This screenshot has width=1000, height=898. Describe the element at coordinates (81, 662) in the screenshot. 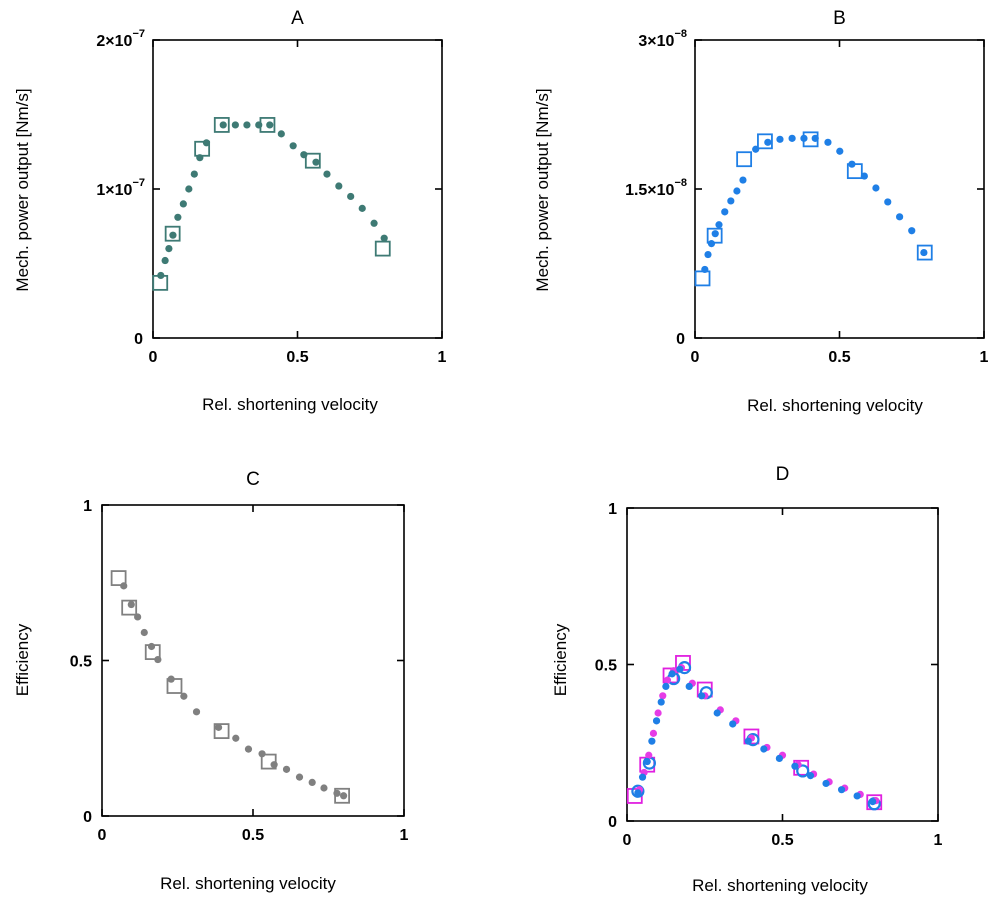

I see `y-tick-label: 0.5` at that location.